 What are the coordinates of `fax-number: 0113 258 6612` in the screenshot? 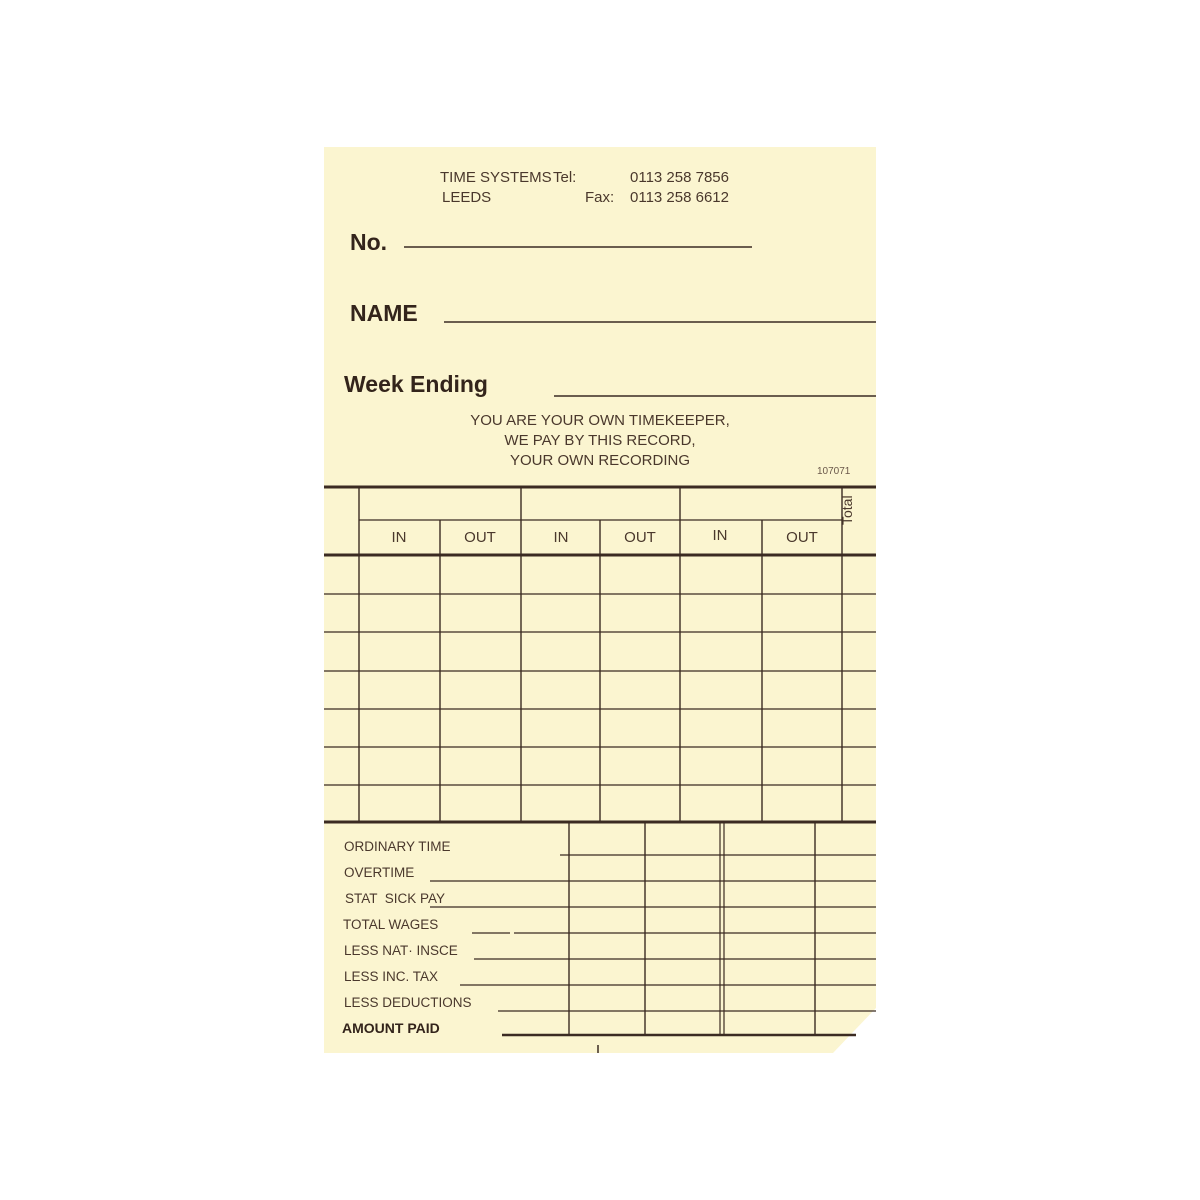 It's located at (679, 197).